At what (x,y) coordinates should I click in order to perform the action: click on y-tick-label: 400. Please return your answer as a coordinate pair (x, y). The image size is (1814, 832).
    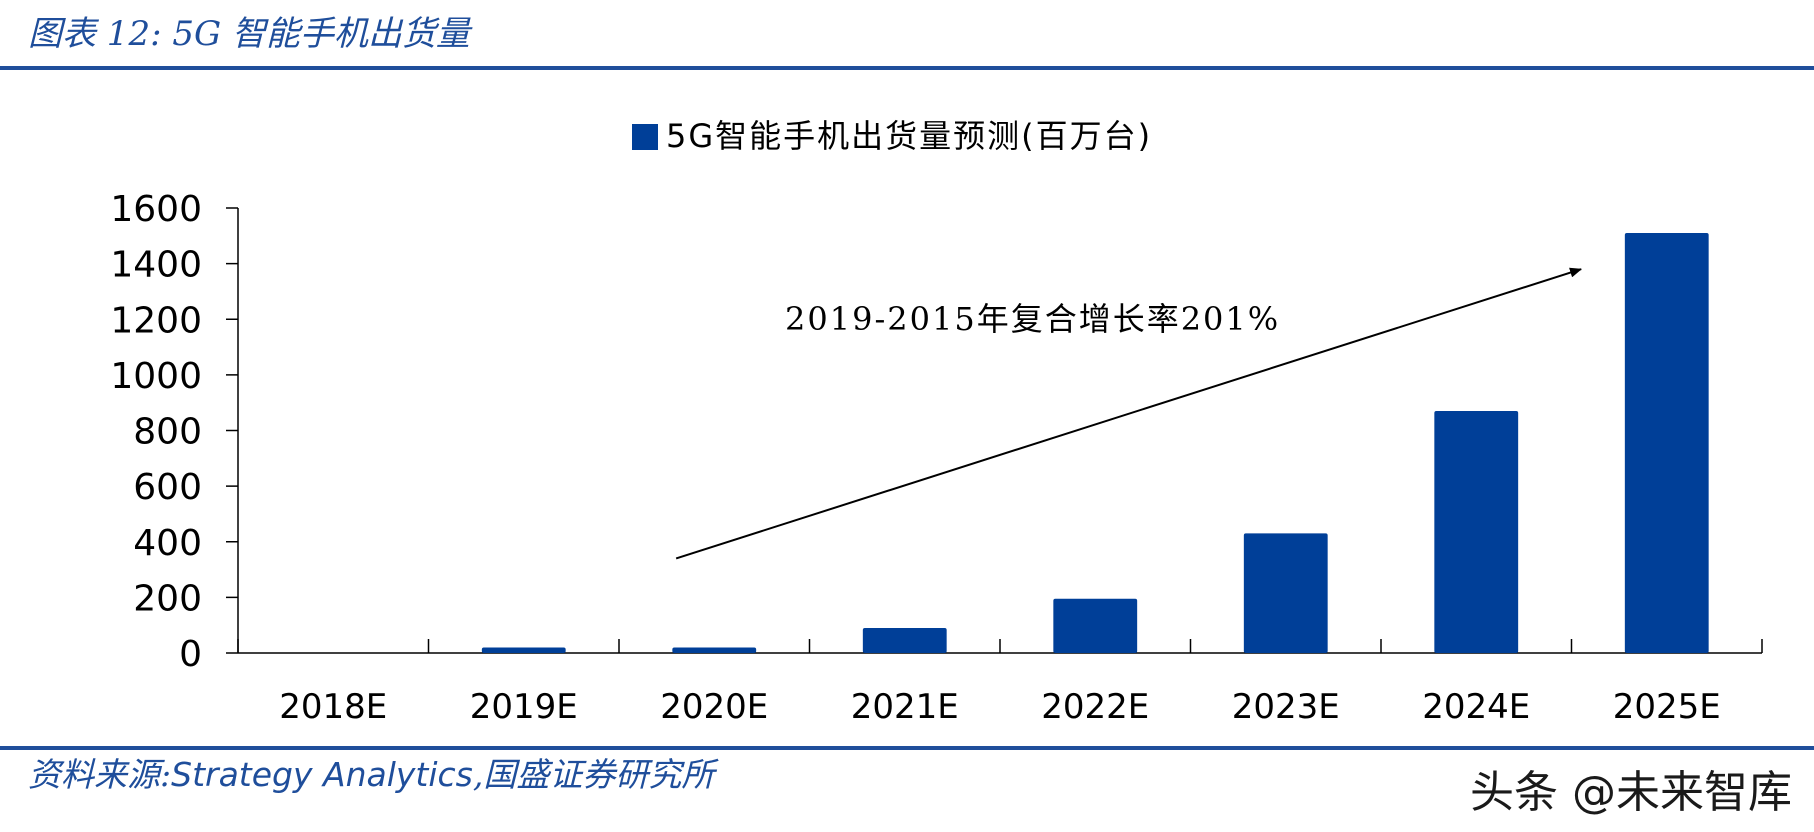
    Looking at the image, I should click on (167, 543).